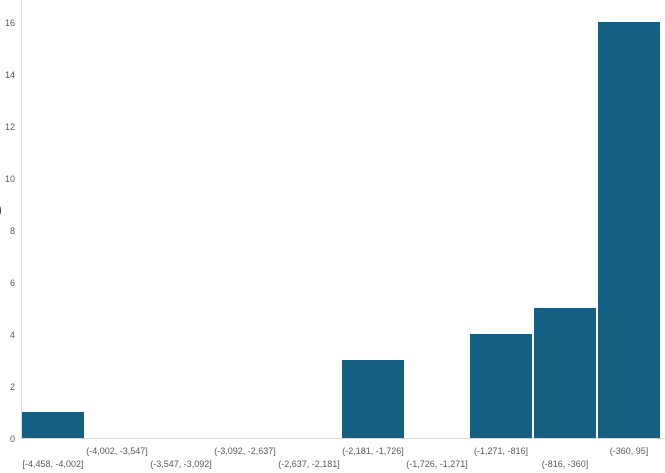 The image size is (665, 473). What do you see at coordinates (9, 178) in the screenshot?
I see `y-tick-label: 10` at bounding box center [9, 178].